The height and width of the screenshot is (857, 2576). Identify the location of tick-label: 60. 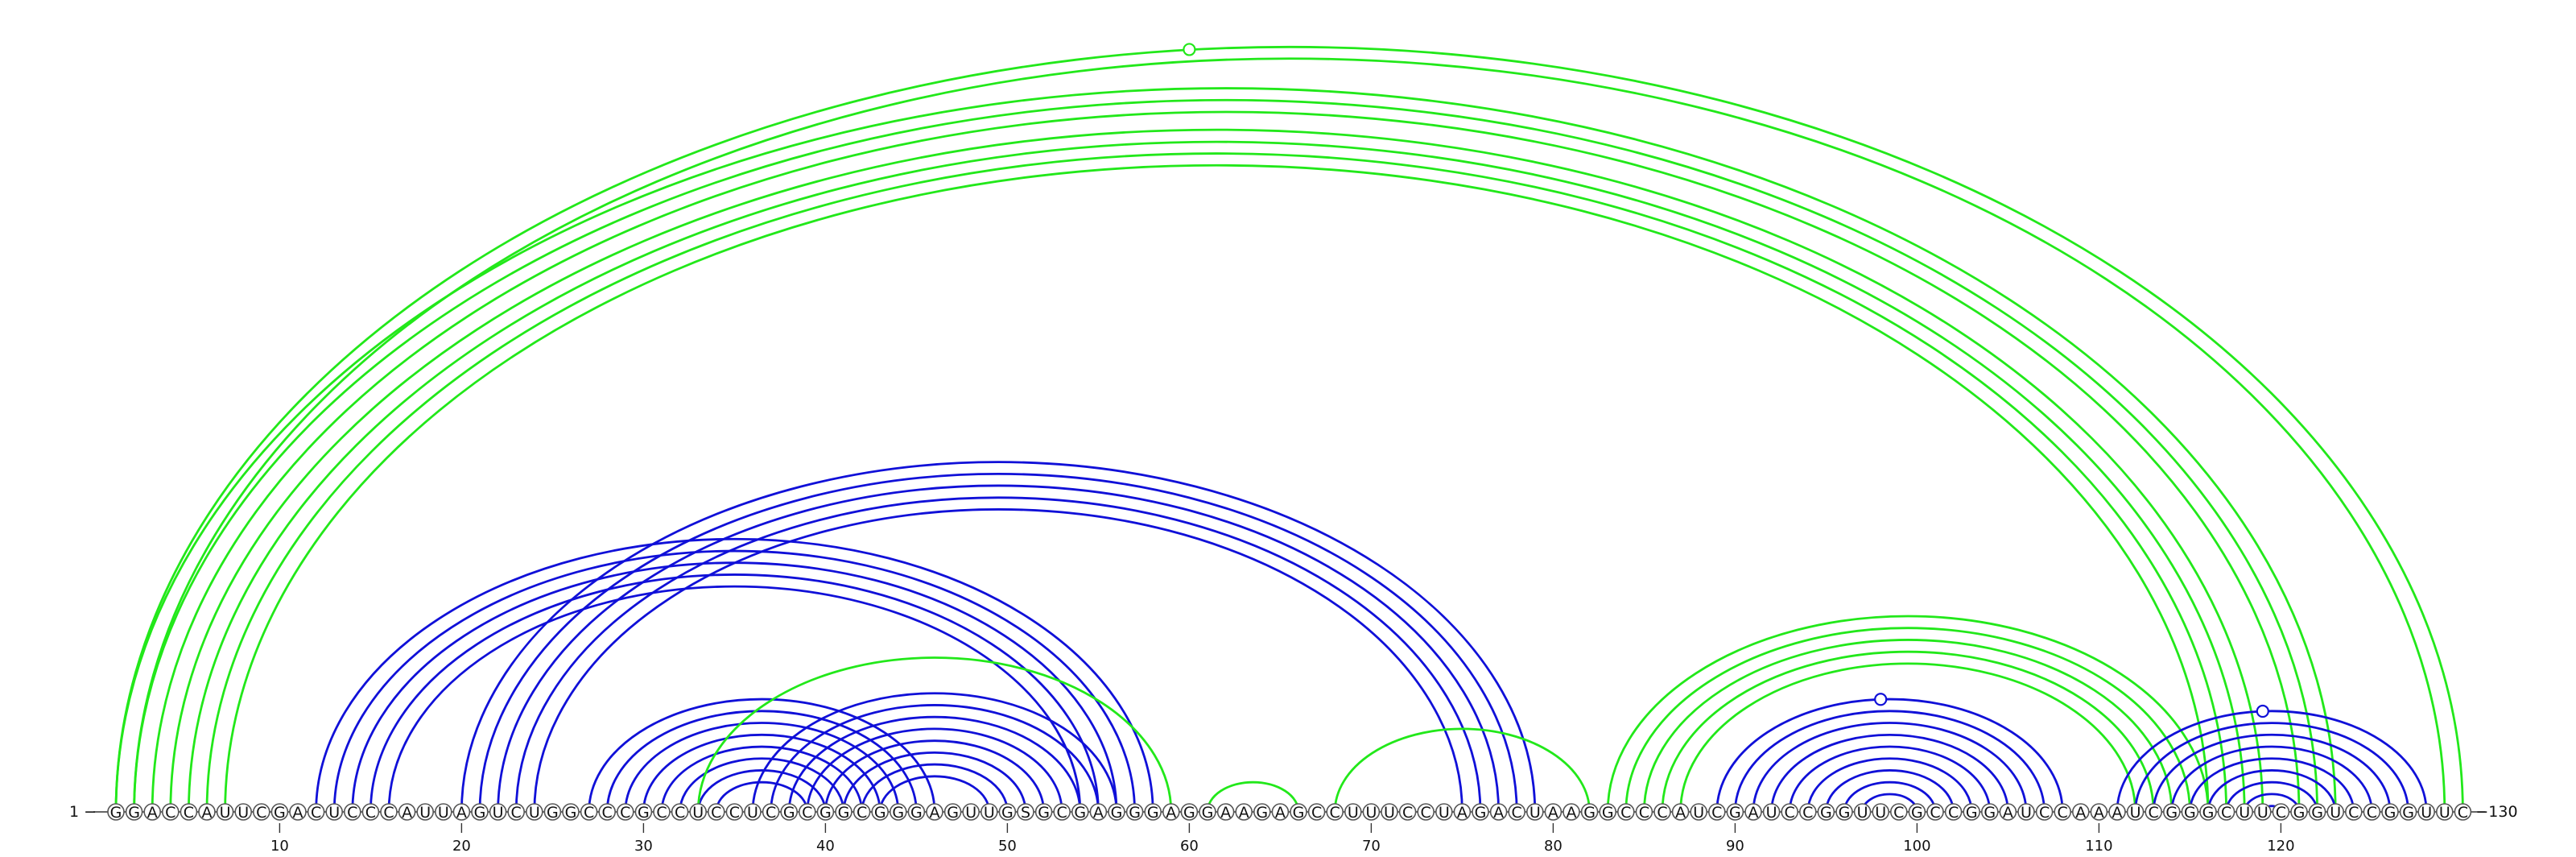
(1189, 846).